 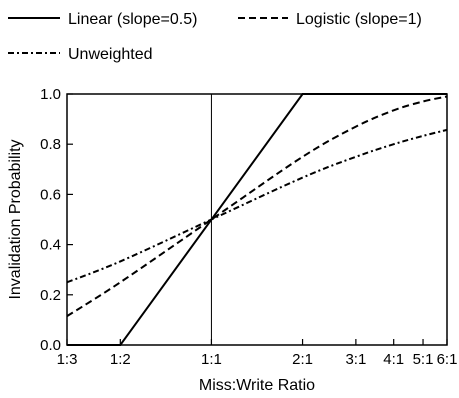 What do you see at coordinates (257, 385) in the screenshot?
I see `x-axis-label: Miss:Write Ratio` at bounding box center [257, 385].